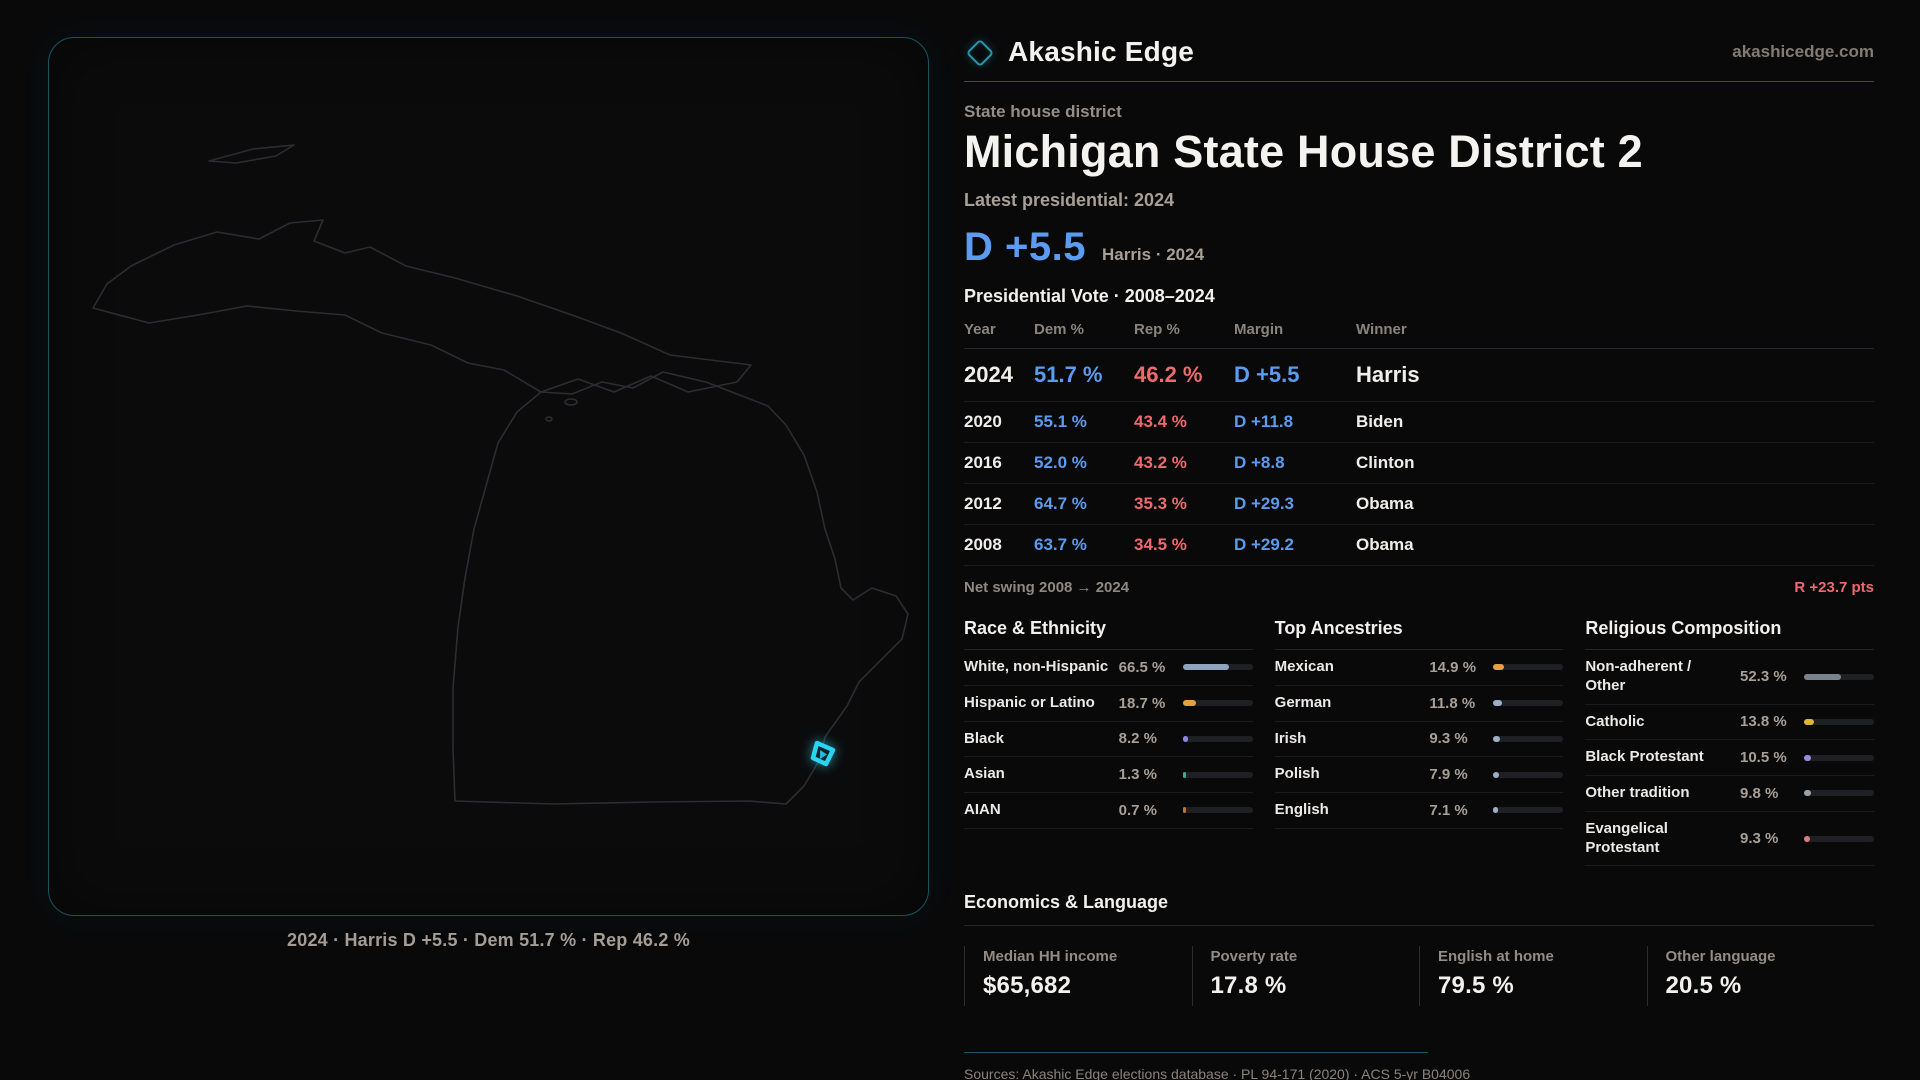 This screenshot has height=1080, width=1920. What do you see at coordinates (1304, 666) in the screenshot?
I see `demo-item-label: Mexican` at bounding box center [1304, 666].